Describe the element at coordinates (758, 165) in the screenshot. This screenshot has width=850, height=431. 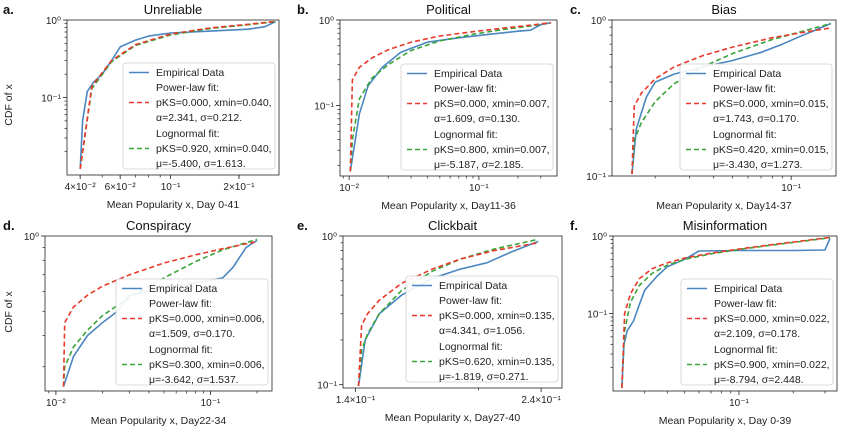
I see `legend-lognormal-params-2: μ=-3.430, σ=1.273.` at that location.